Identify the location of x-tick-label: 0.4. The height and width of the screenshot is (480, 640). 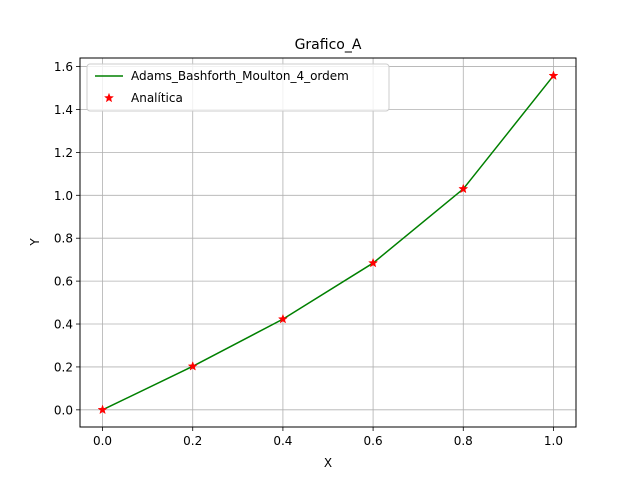
(282, 441).